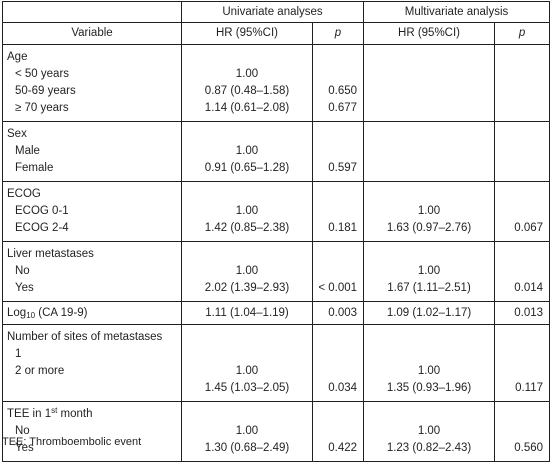 The height and width of the screenshot is (462, 551). I want to click on tee-labels: TEE in 1st month No Yes, so click(92, 431).